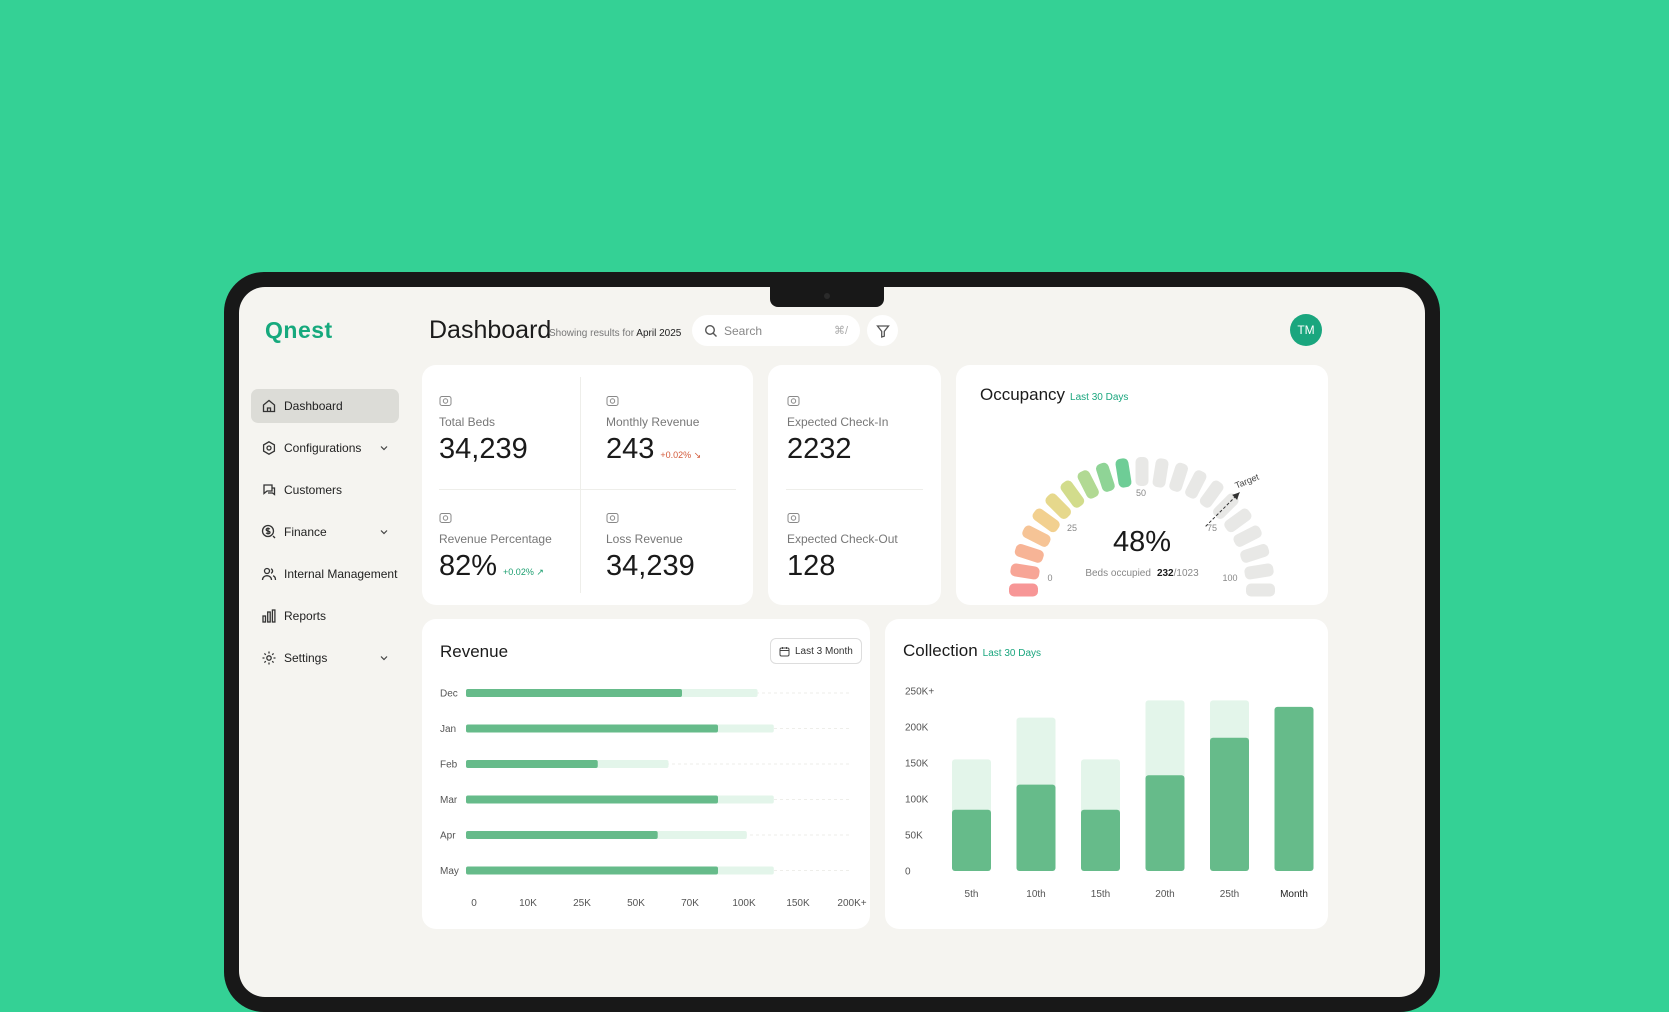 The image size is (1669, 1012). Describe the element at coordinates (325, 532) in the screenshot. I see `sidebar-item-finance: Finance` at that location.